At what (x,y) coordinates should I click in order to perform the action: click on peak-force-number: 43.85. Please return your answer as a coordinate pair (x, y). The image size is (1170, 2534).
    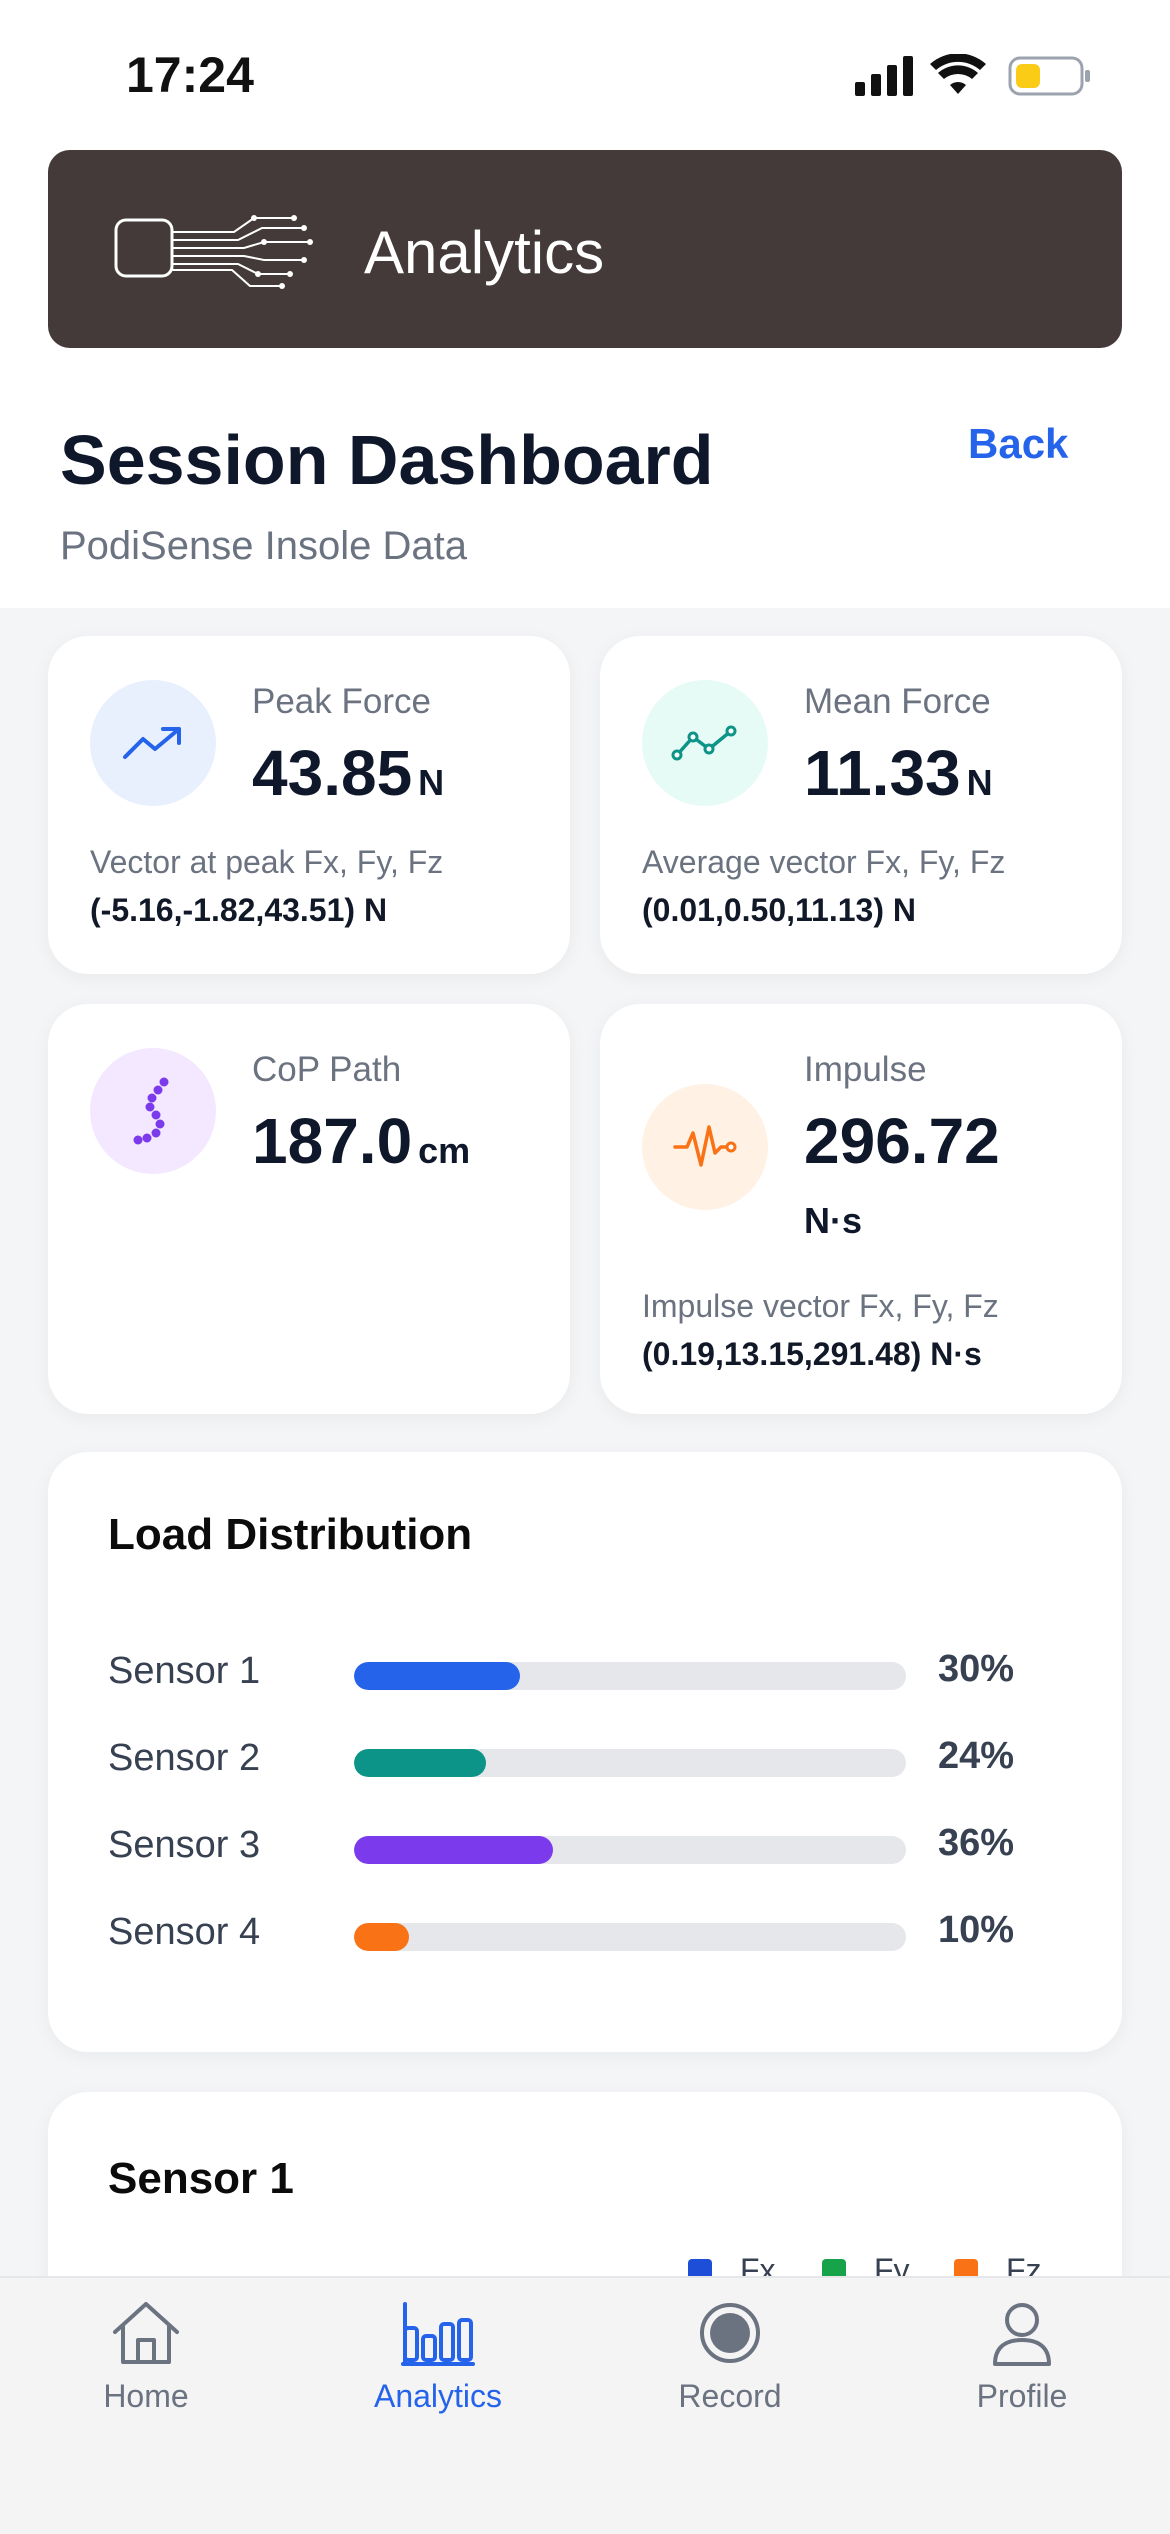
    Looking at the image, I should click on (332, 773).